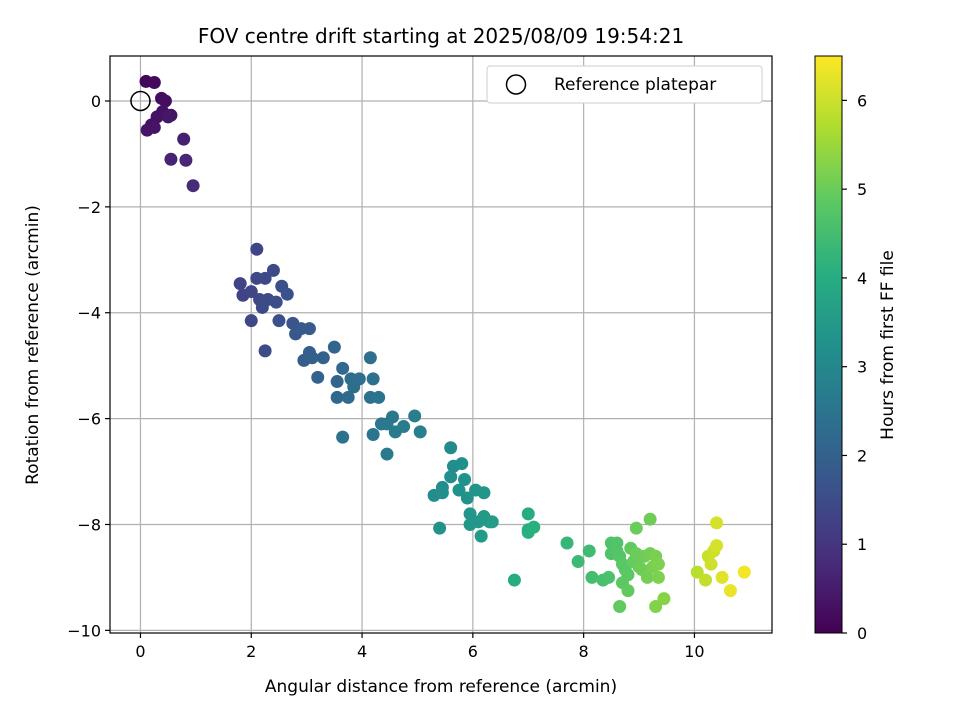  I want to click on x-tick-label: 6, so click(473, 651).